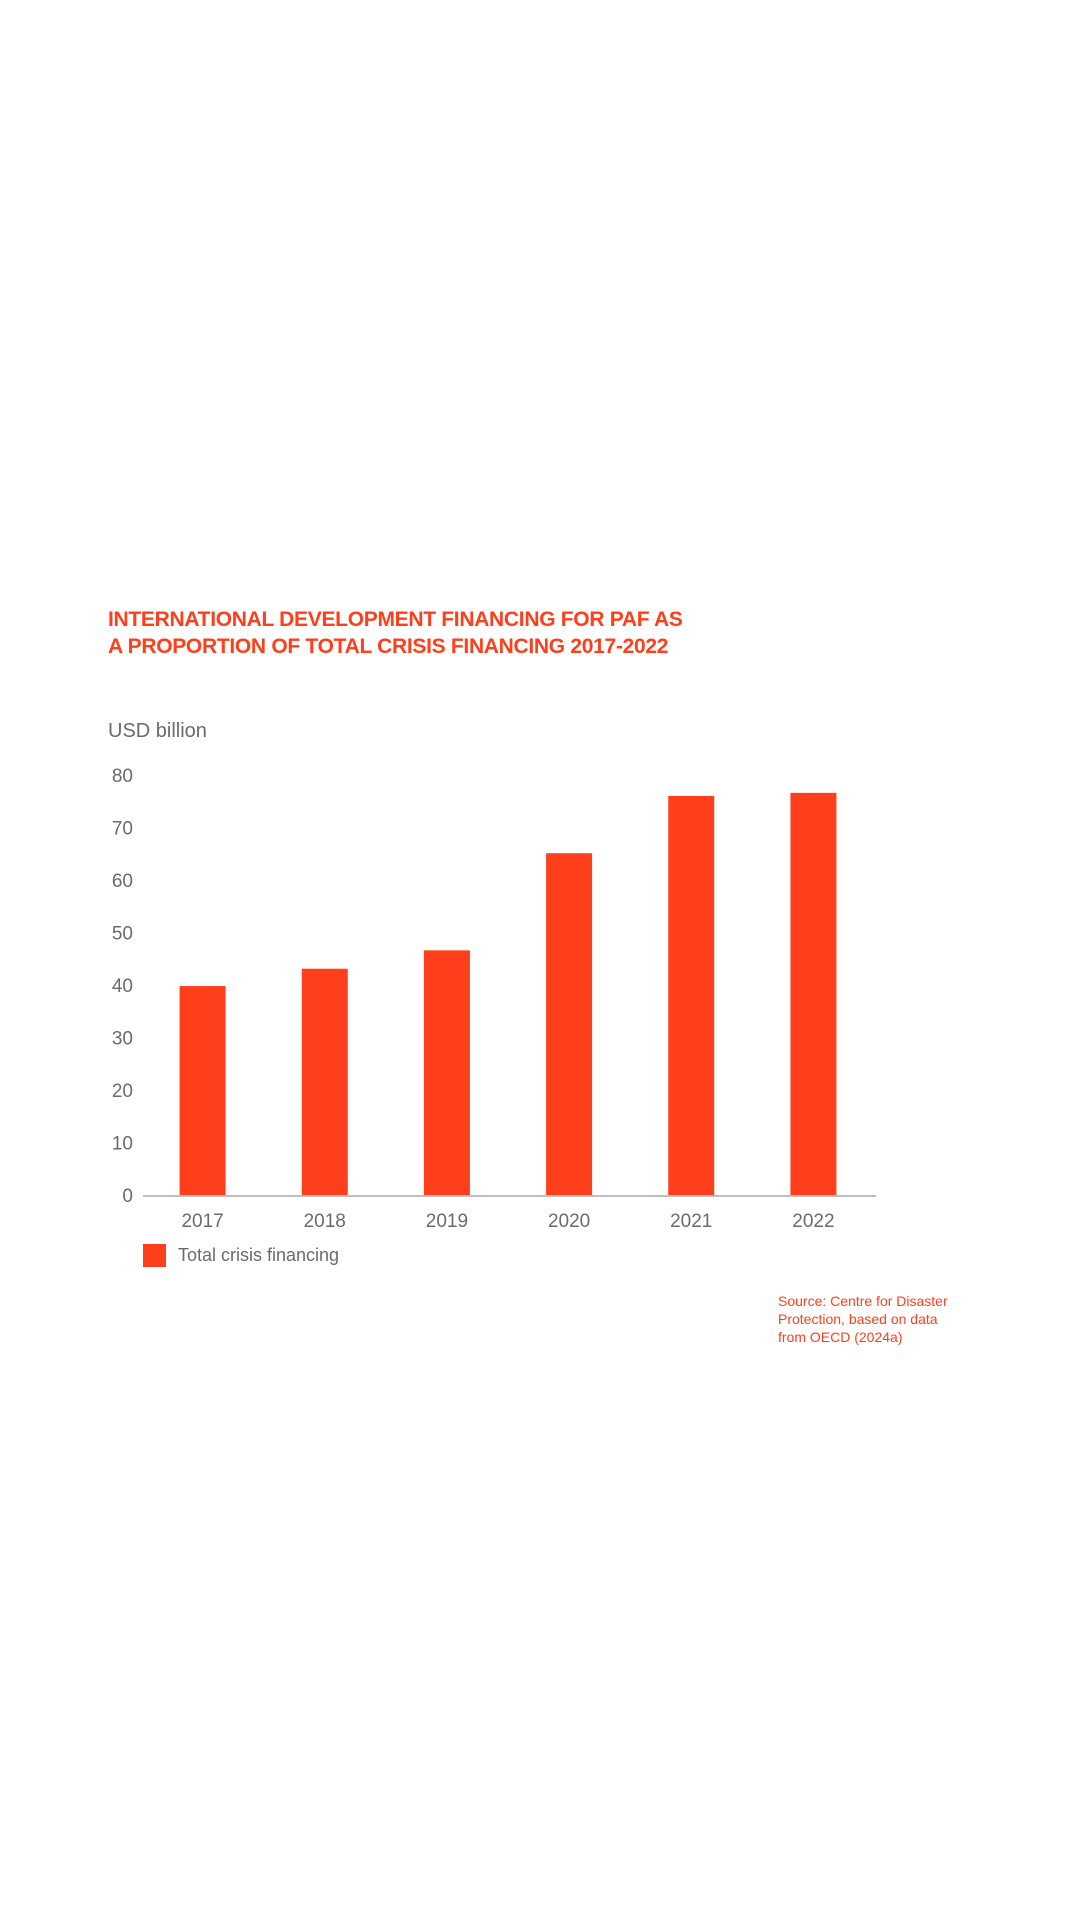 Image resolution: width=1080 pixels, height=1920 pixels. I want to click on bar-2018, so click(324, 1081).